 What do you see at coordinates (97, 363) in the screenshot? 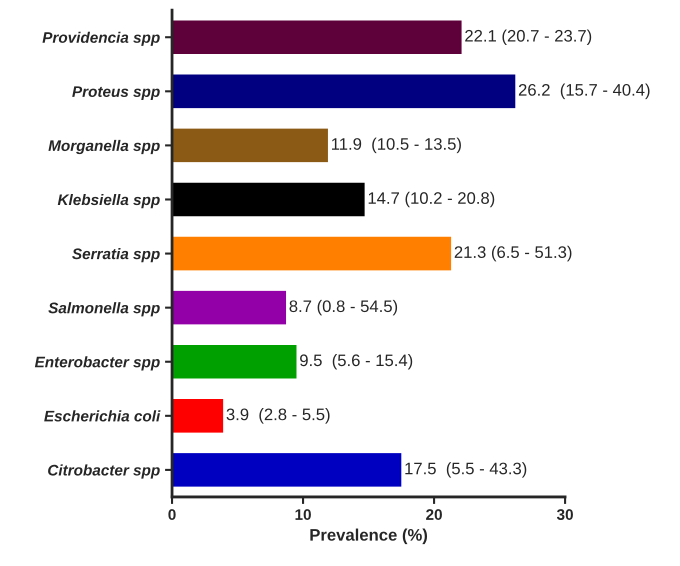
I see `y-tick-label: Enterobacter spp` at bounding box center [97, 363].